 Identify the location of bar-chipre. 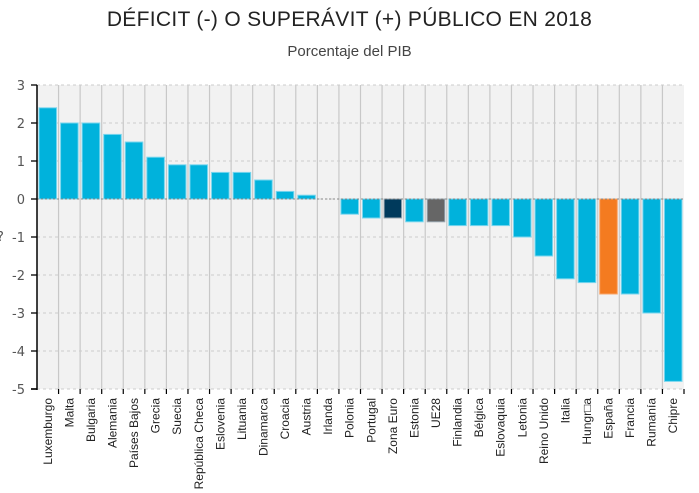
(673, 290).